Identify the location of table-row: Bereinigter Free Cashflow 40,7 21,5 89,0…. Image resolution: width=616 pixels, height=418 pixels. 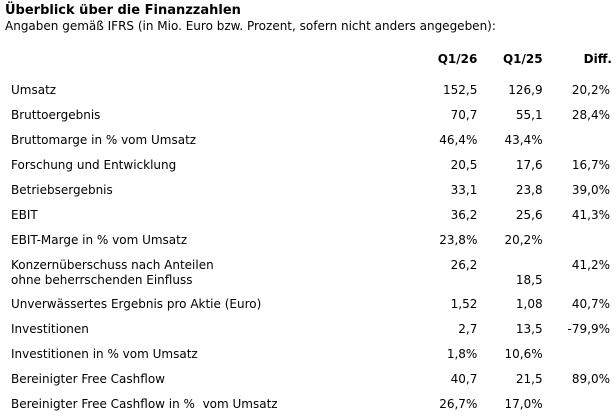
(306, 379).